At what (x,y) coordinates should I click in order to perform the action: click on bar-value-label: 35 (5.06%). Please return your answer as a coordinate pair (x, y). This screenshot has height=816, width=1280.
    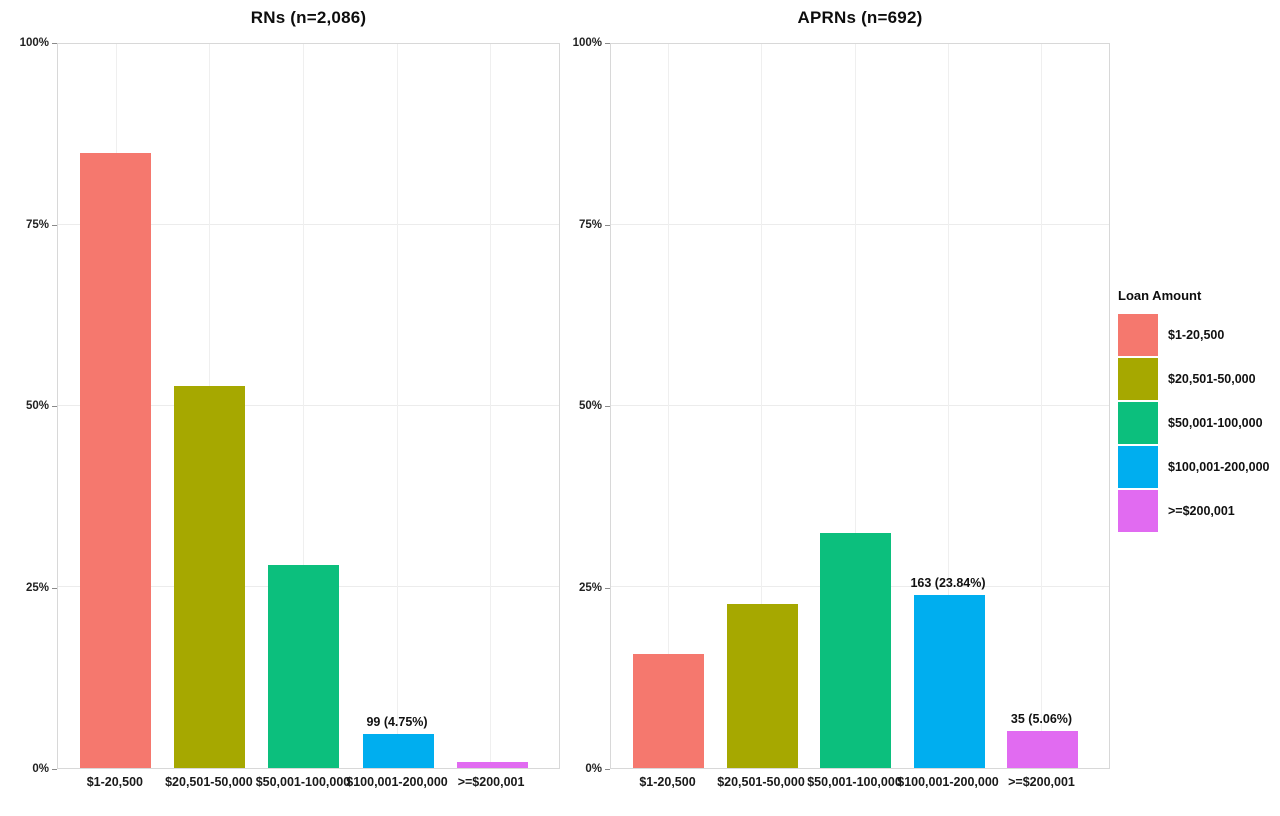
    Looking at the image, I should click on (1041, 719).